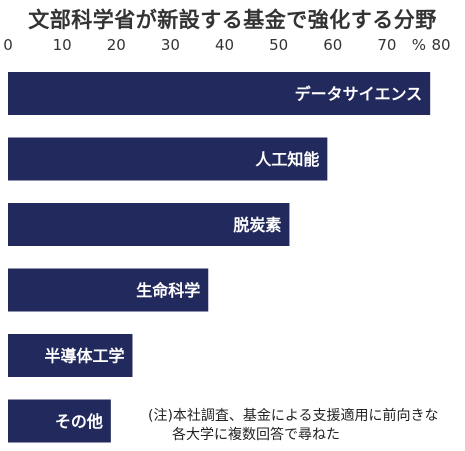 This screenshot has width=465, height=451. I want to click on bar-label-0: データサイエンス, so click(359, 94).